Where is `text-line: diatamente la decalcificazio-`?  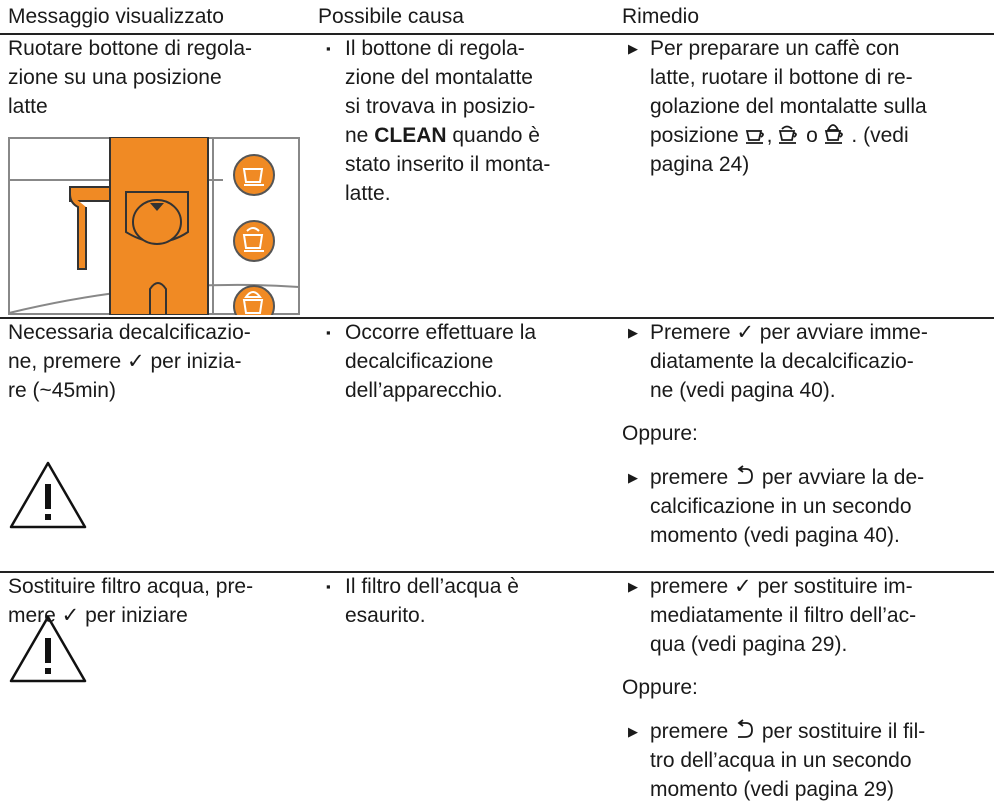 text-line: diatamente la decalcificazio- is located at coordinates (782, 361).